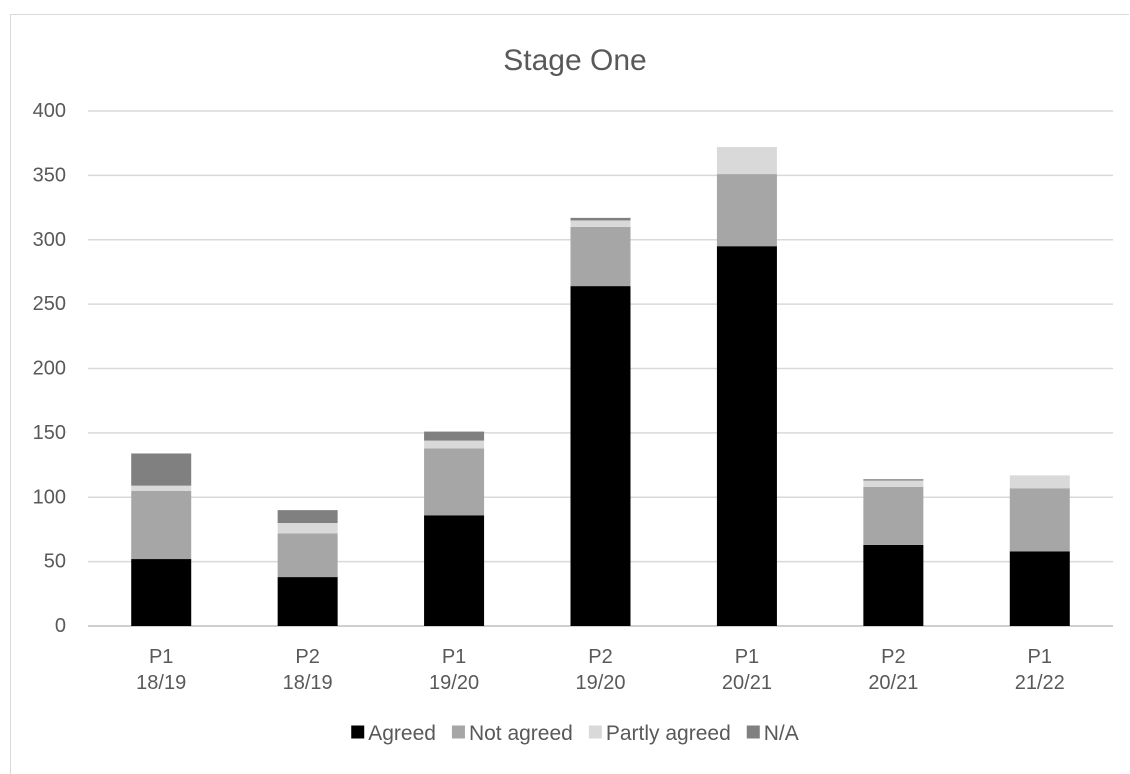 The image size is (1130, 774). Describe the element at coordinates (49, 497) in the screenshot. I see `y-tick-label: 100` at that location.